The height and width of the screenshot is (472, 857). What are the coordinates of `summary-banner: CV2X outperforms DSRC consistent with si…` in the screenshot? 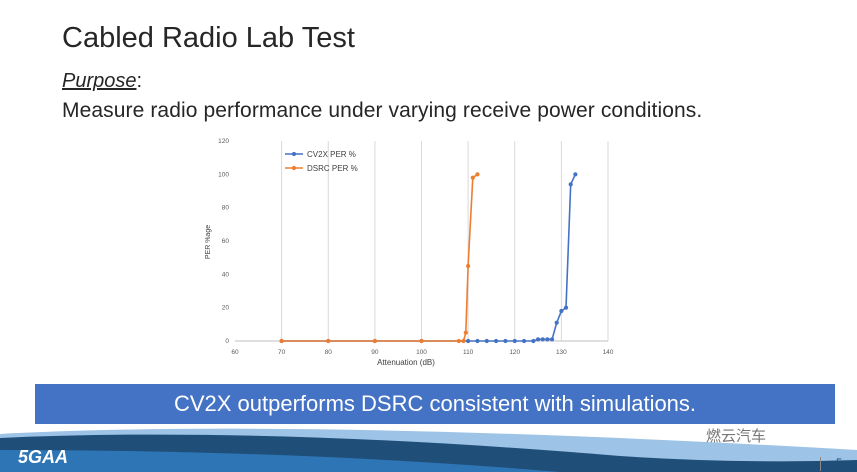 It's located at (435, 404).